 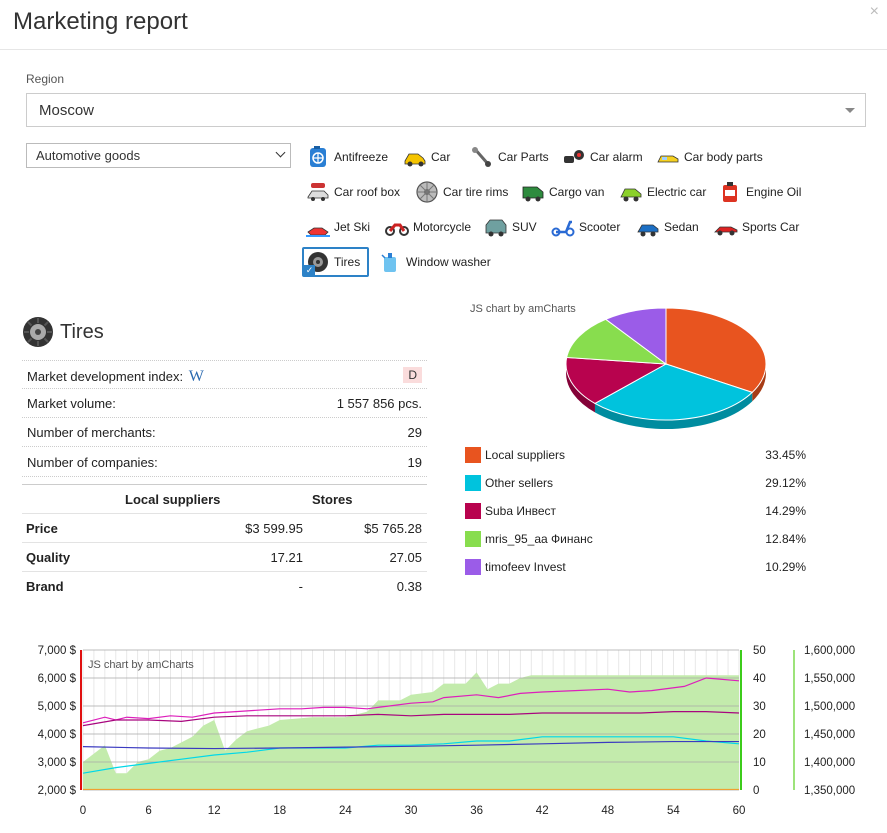 I want to click on stat-label: Number of companies:, so click(x=92, y=462).